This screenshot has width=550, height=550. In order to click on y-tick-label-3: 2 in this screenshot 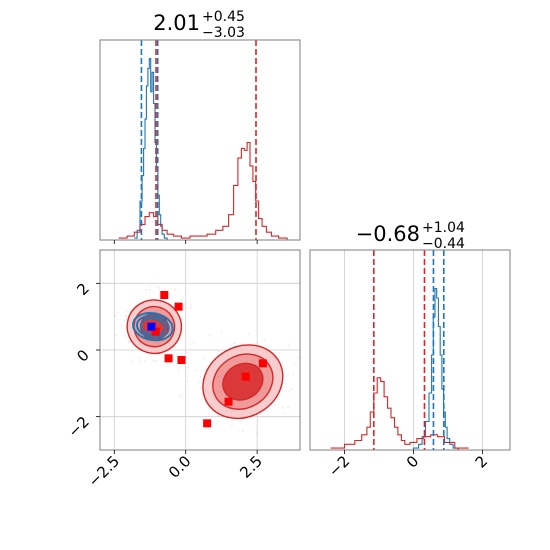, I will do `click(82, 288)`.